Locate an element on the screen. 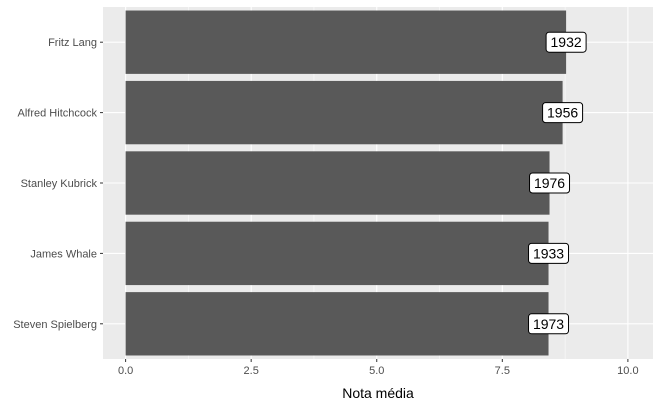 The height and width of the screenshot is (408, 661). data-label: 1932 is located at coordinates (566, 42).